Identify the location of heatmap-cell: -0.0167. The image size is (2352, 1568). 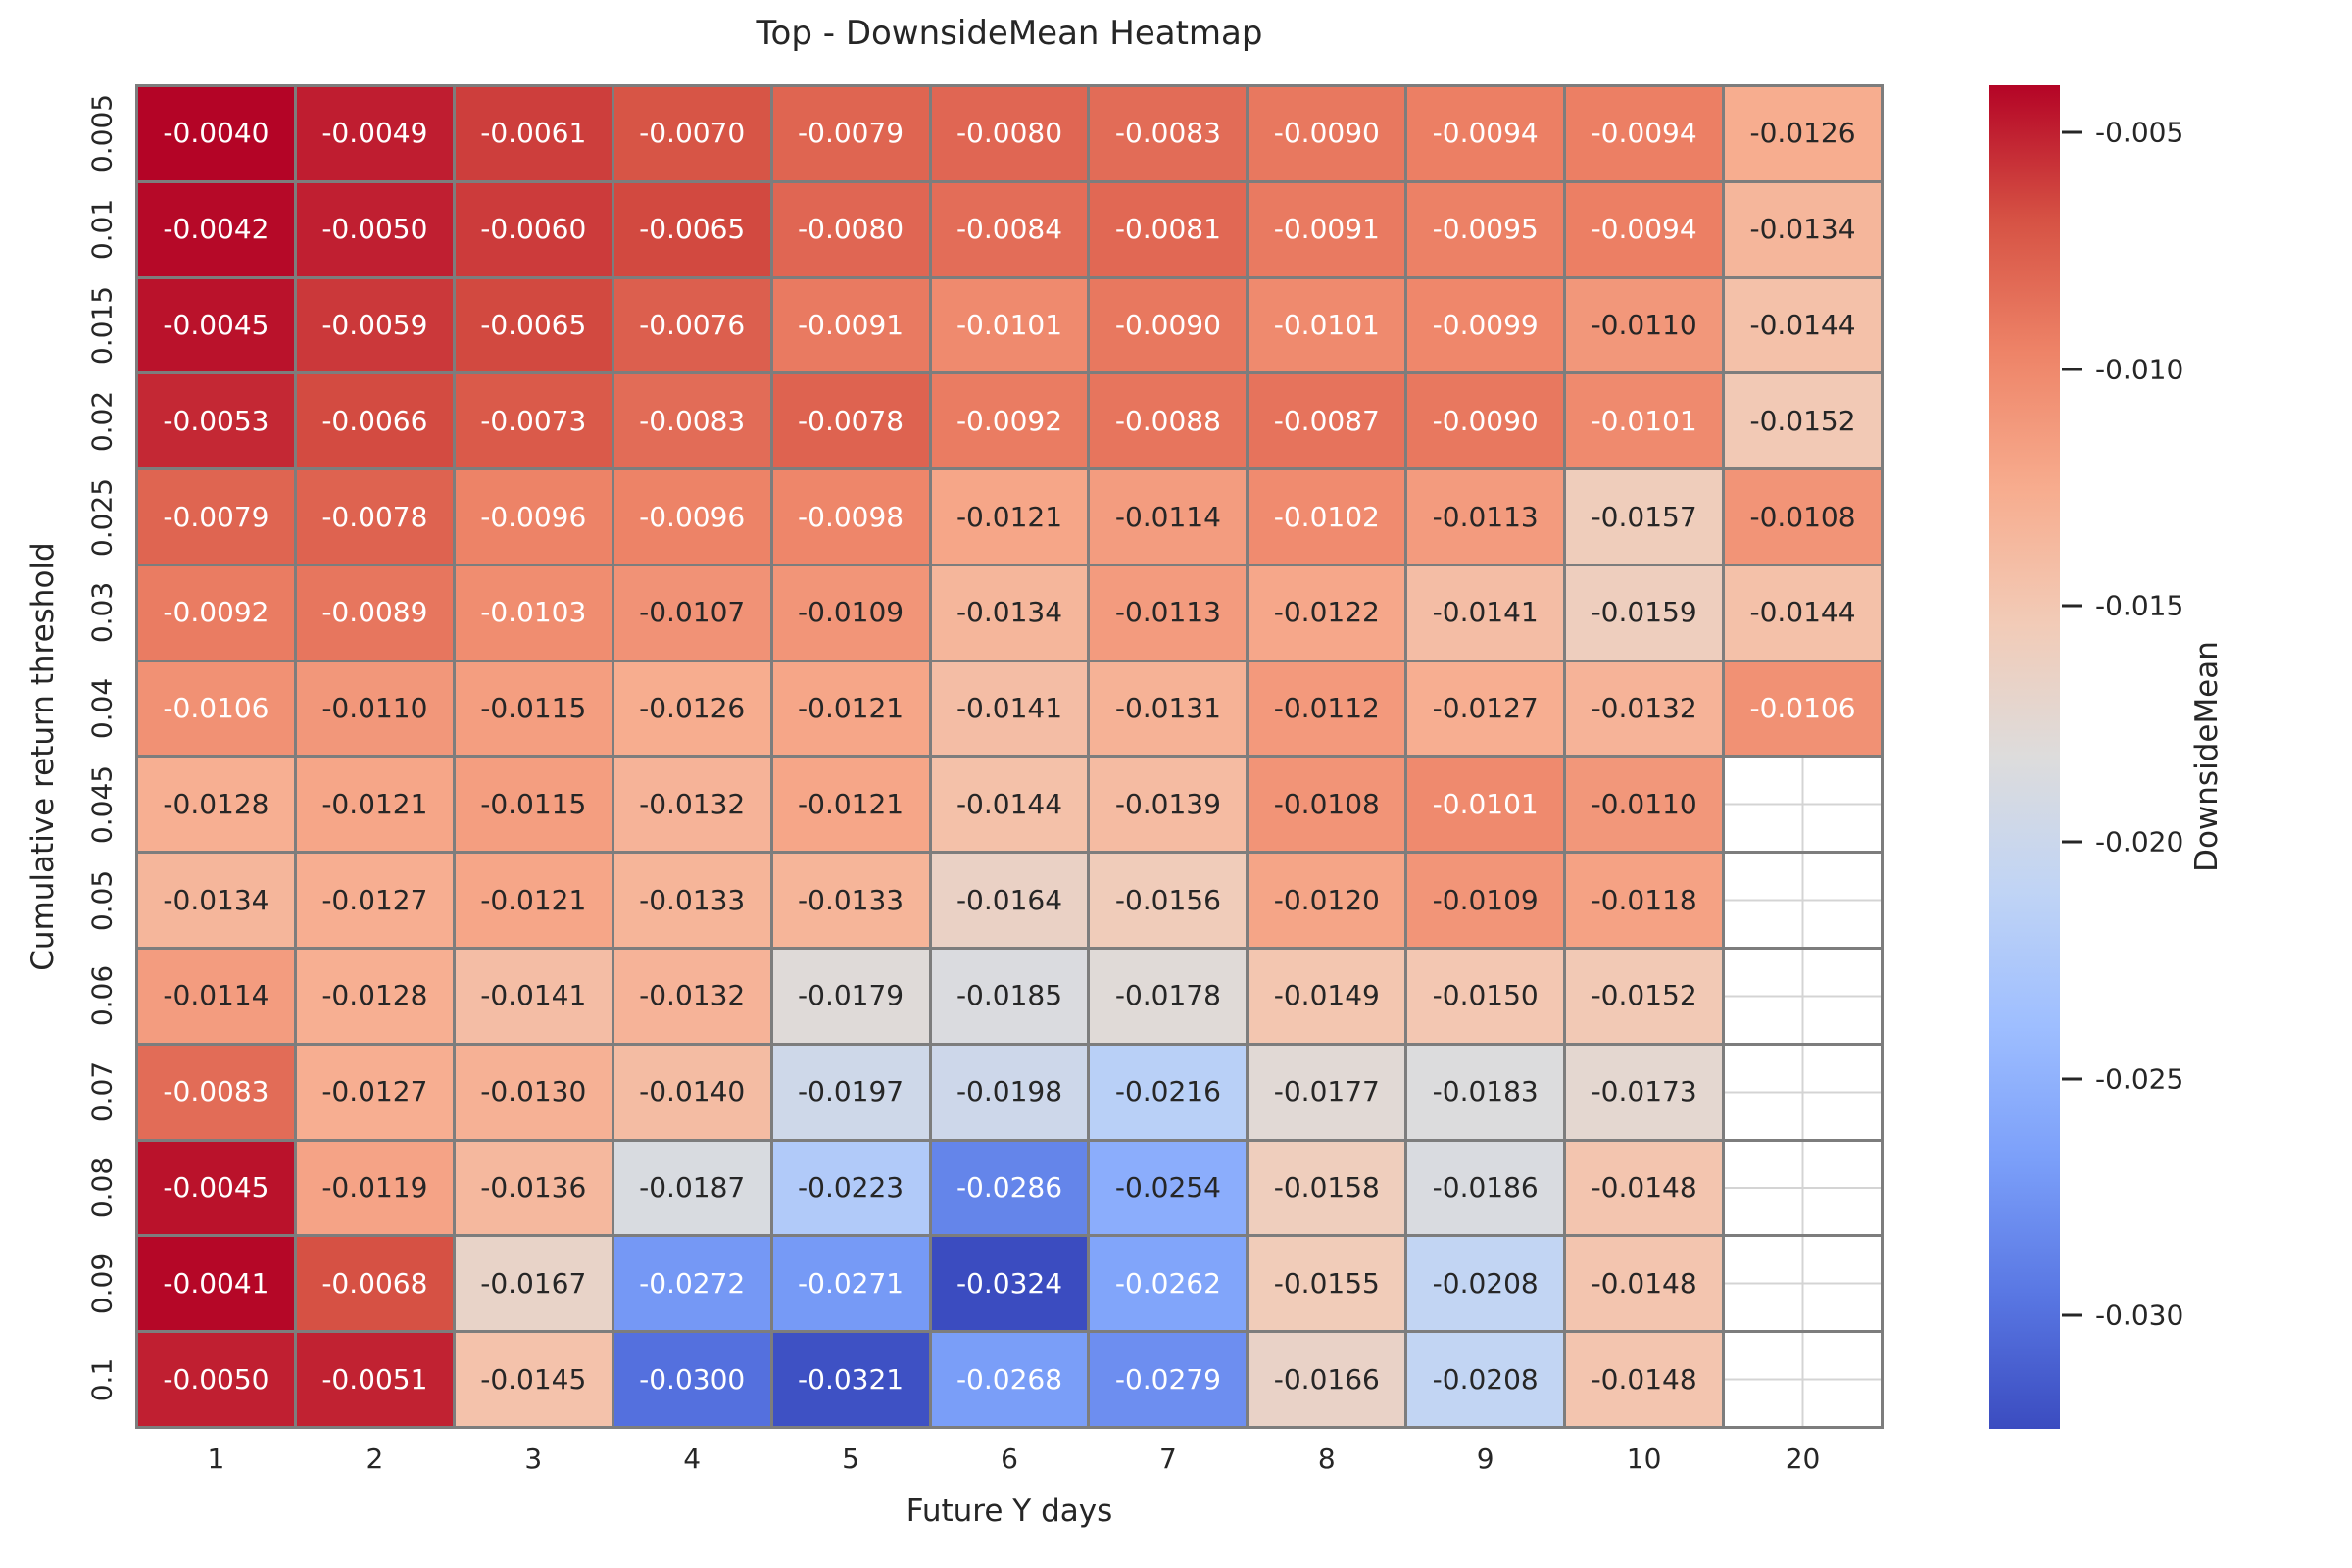
(533, 1284).